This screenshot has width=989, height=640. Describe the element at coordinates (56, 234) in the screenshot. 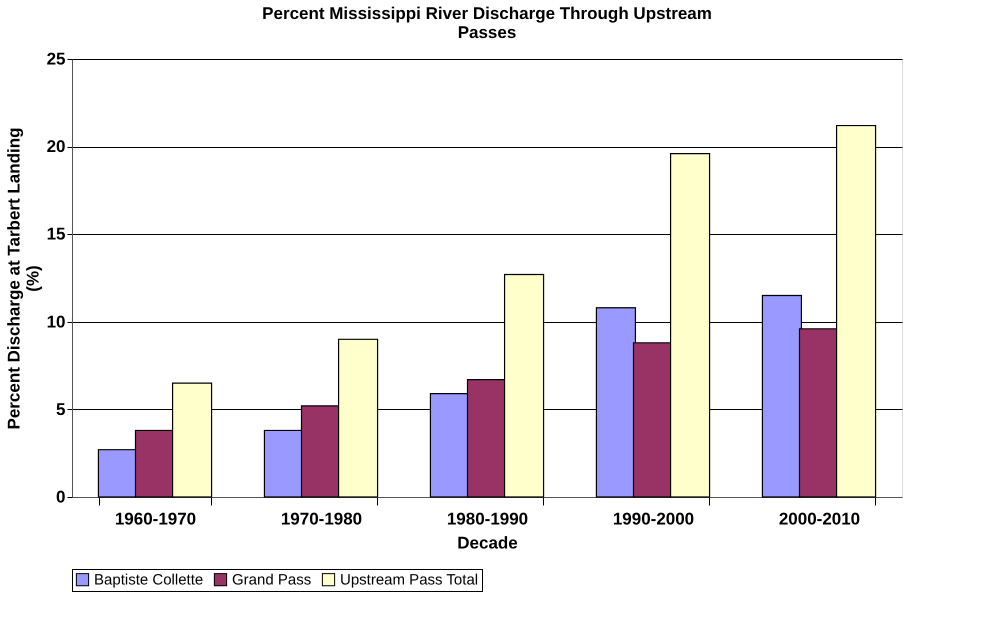

I see `y-tick-label: 15` at that location.